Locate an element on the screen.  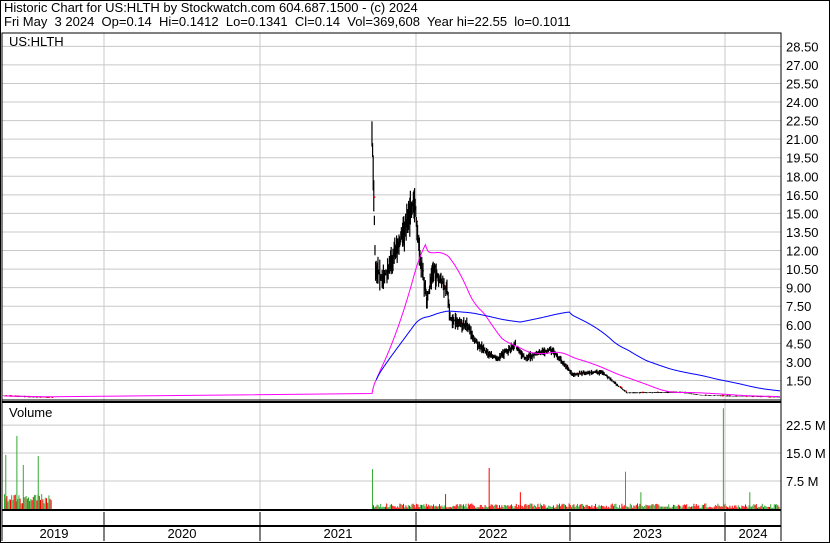
price-tick-label: 22.50 is located at coordinates (802, 121).